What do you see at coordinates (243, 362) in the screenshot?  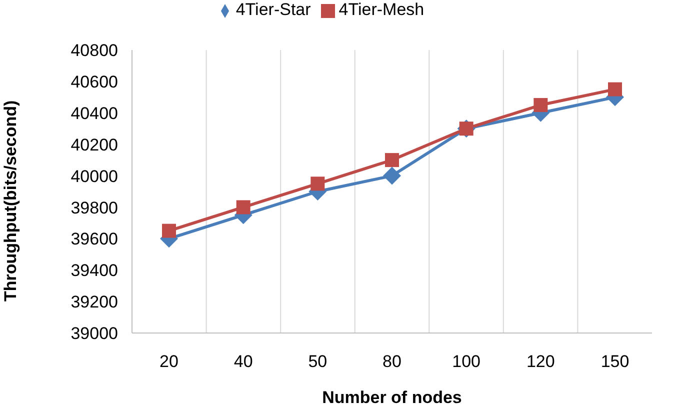 I see `x-tick-label: 40` at bounding box center [243, 362].